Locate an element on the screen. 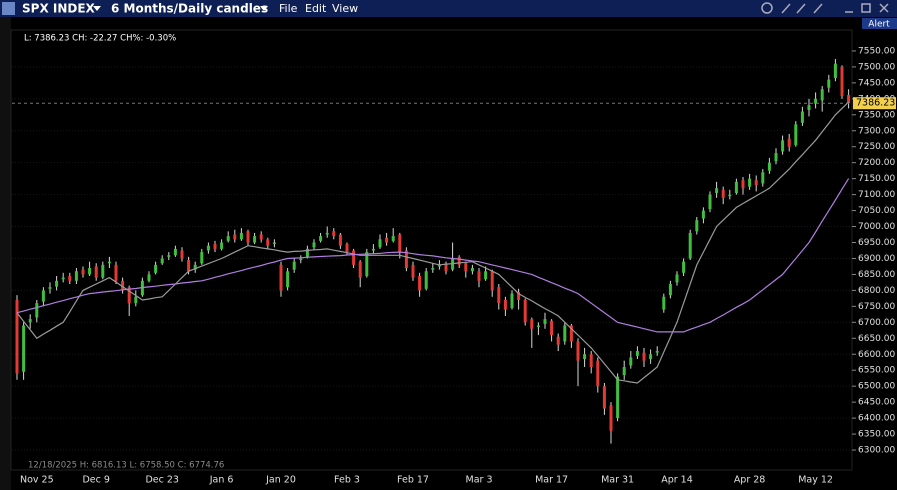 This screenshot has width=897, height=490. y-tick-label: 6300.00 is located at coordinates (876, 451).